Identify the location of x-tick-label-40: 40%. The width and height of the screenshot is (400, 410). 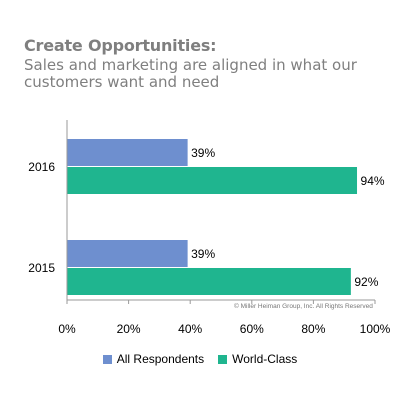
(190, 329).